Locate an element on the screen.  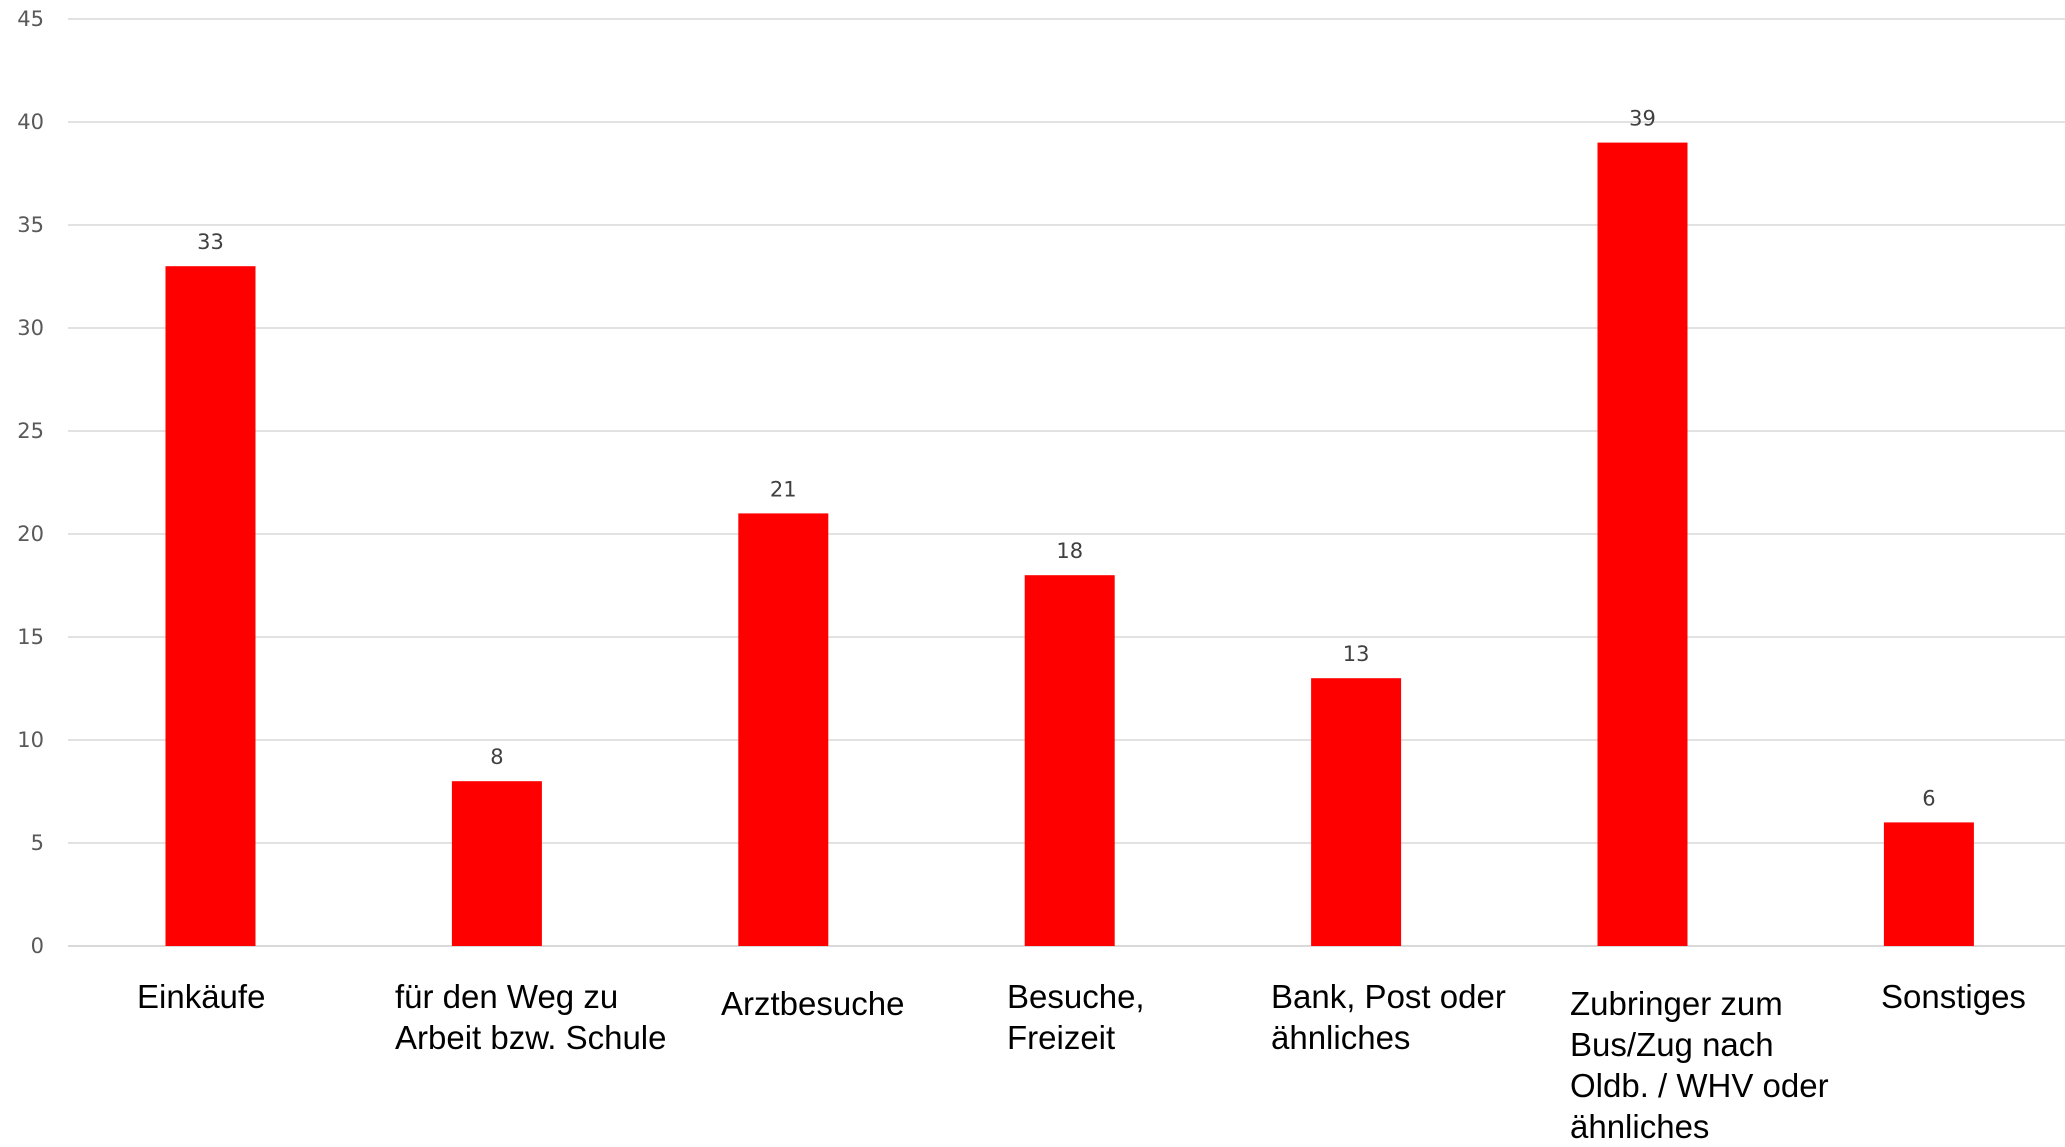
data-label: 18 is located at coordinates (1069, 551).